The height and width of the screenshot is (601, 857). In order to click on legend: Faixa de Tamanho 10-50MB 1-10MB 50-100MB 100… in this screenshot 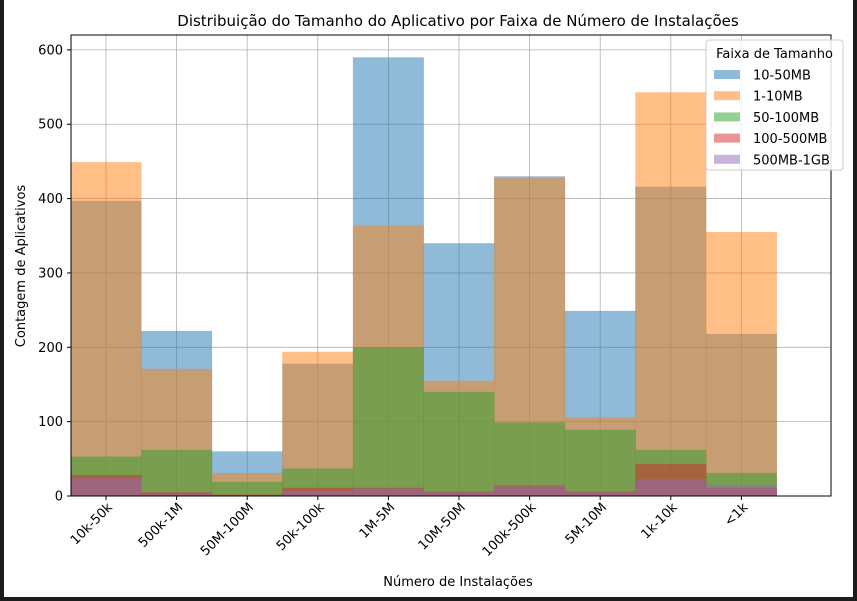, I will do `click(774, 105)`.